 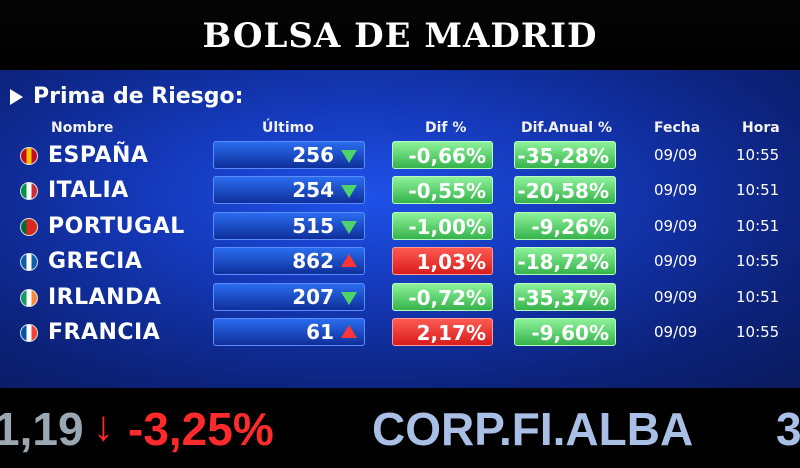 I want to click on header-bar: BOLSA DE MADRID, so click(x=400, y=35).